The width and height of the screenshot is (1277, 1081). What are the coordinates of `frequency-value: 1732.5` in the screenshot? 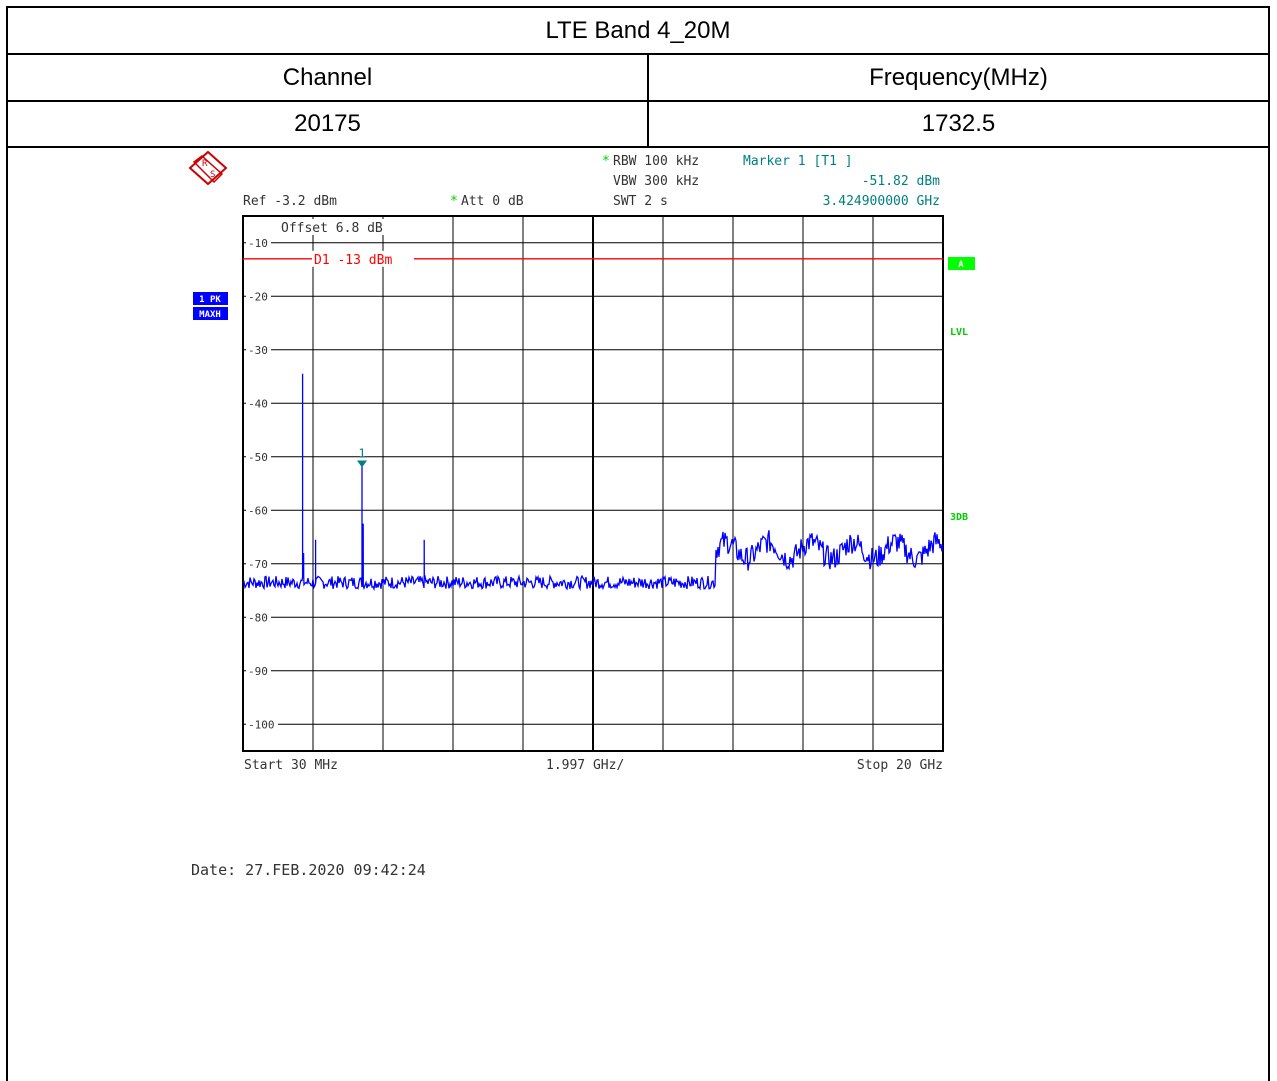 It's located at (958, 123).